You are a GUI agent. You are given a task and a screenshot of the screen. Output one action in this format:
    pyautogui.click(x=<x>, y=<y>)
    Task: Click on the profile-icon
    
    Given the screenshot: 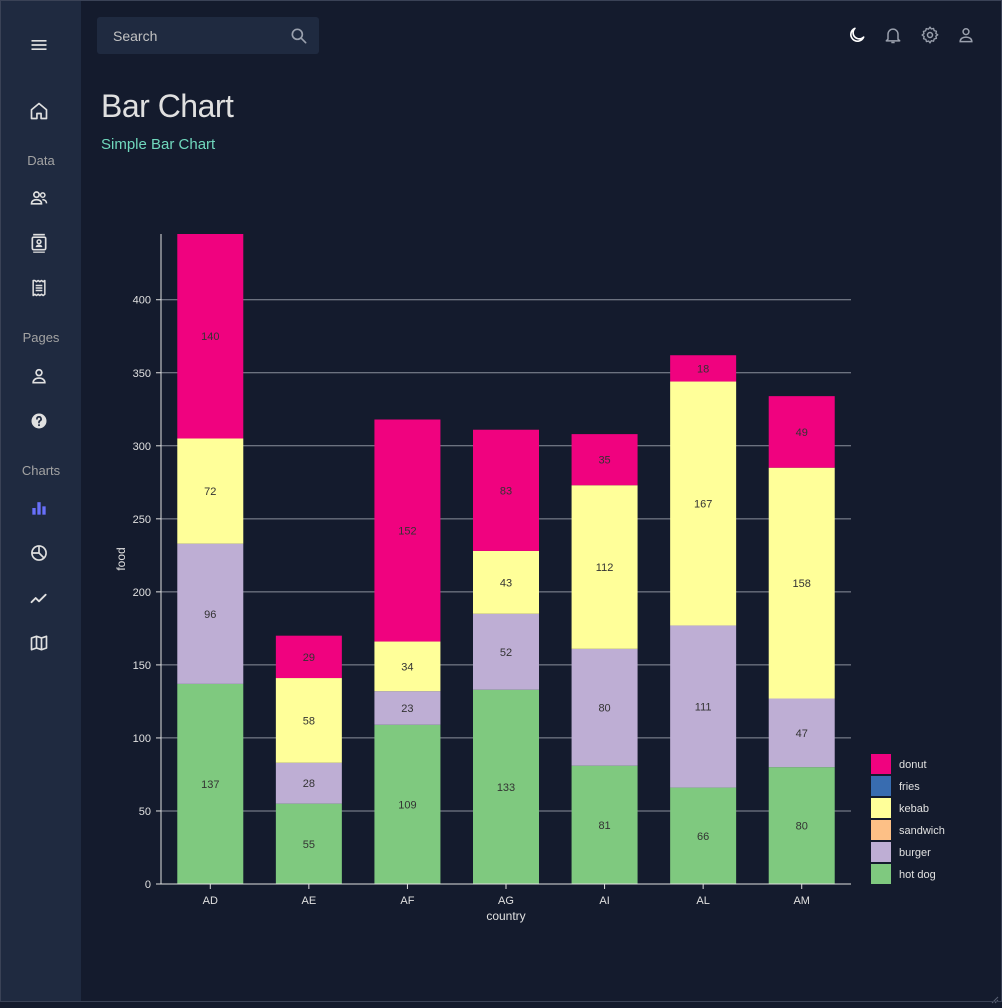 What is the action you would take?
    pyautogui.click(x=966, y=35)
    